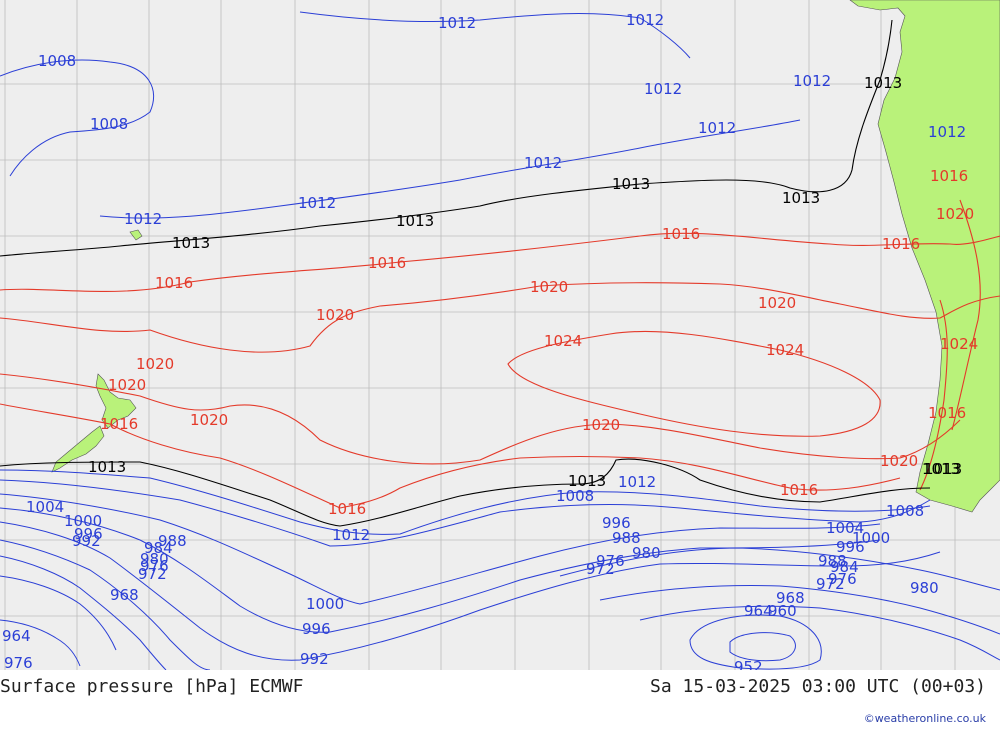 This screenshot has height=733, width=1000. What do you see at coordinates (646, 553) in the screenshot?
I see `isobar-label: 980` at bounding box center [646, 553].